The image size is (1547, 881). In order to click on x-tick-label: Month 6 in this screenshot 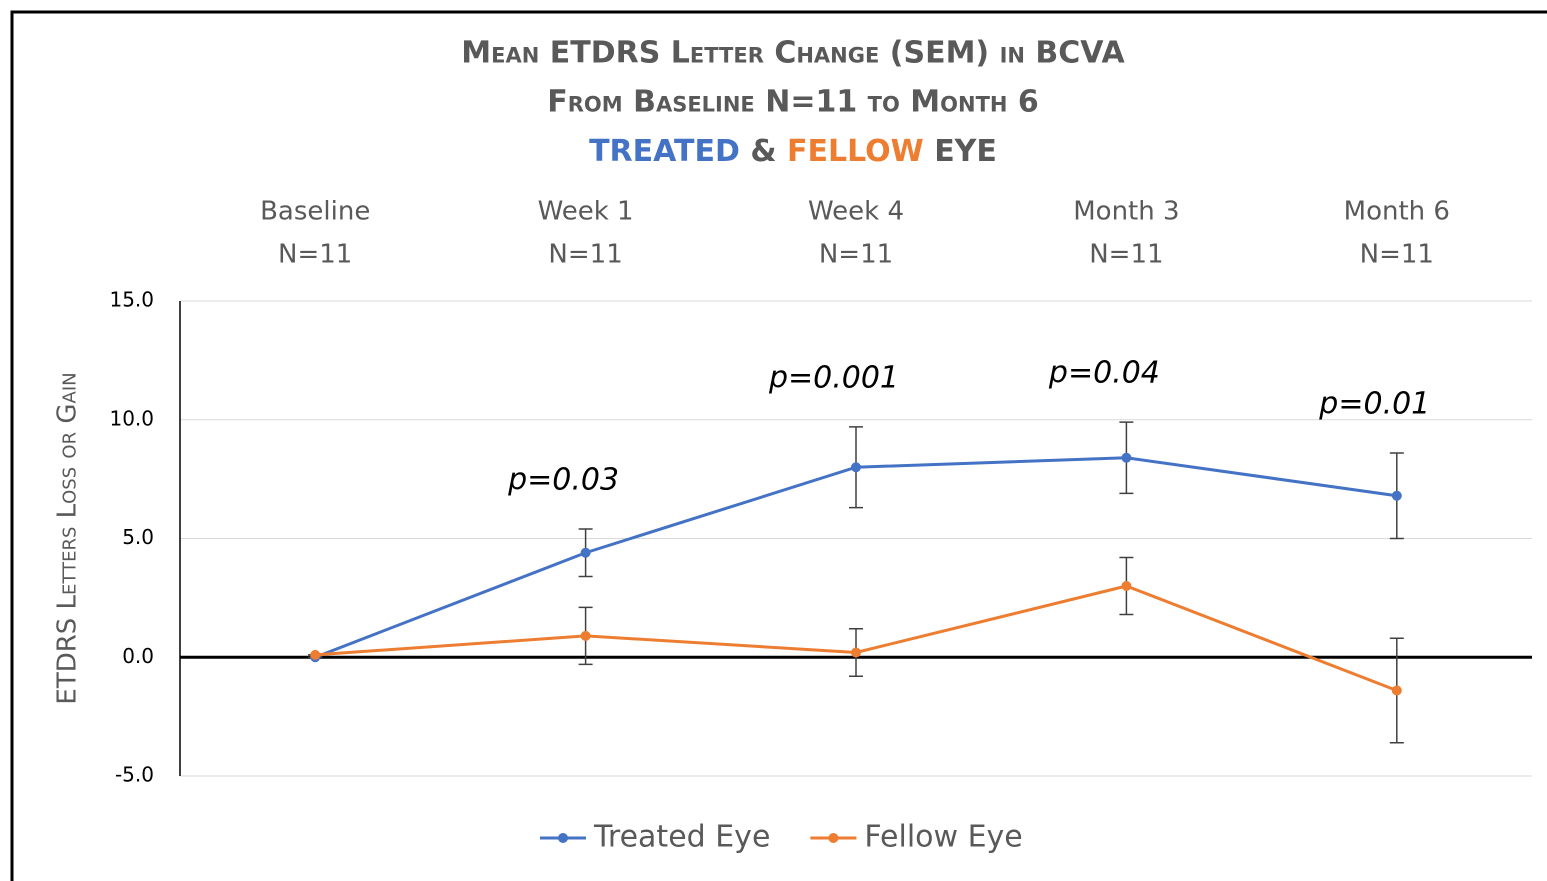, I will do `click(1397, 212)`.